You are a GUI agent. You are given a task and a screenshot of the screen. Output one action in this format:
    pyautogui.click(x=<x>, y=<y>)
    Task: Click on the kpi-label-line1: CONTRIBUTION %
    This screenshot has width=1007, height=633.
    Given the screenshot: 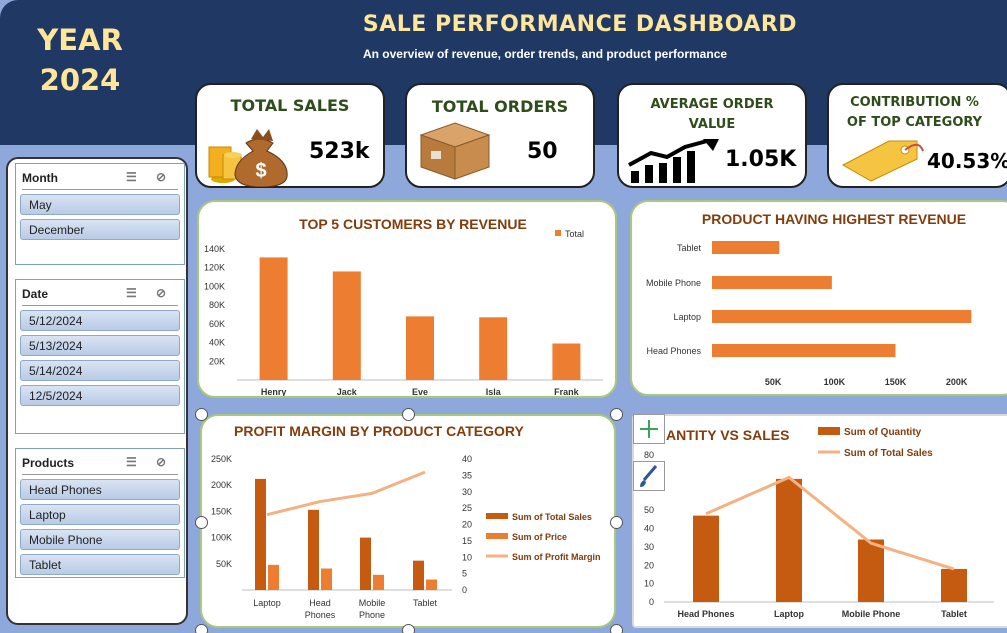 What is the action you would take?
    pyautogui.click(x=914, y=102)
    